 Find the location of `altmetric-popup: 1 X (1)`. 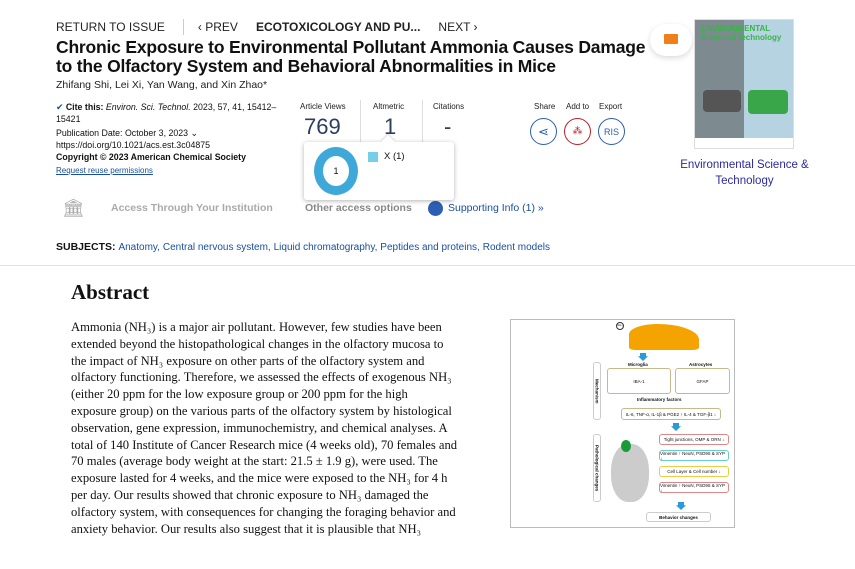

altmetric-popup: 1 X (1) is located at coordinates (379, 167).